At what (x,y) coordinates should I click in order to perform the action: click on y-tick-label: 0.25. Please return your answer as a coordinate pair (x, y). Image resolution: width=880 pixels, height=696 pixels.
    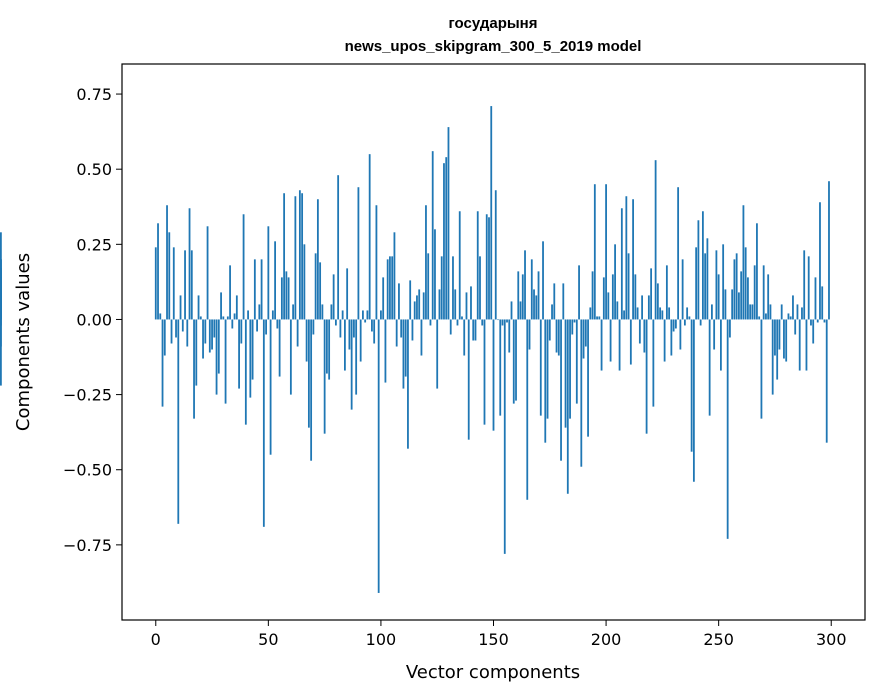
    Looking at the image, I should click on (94, 244).